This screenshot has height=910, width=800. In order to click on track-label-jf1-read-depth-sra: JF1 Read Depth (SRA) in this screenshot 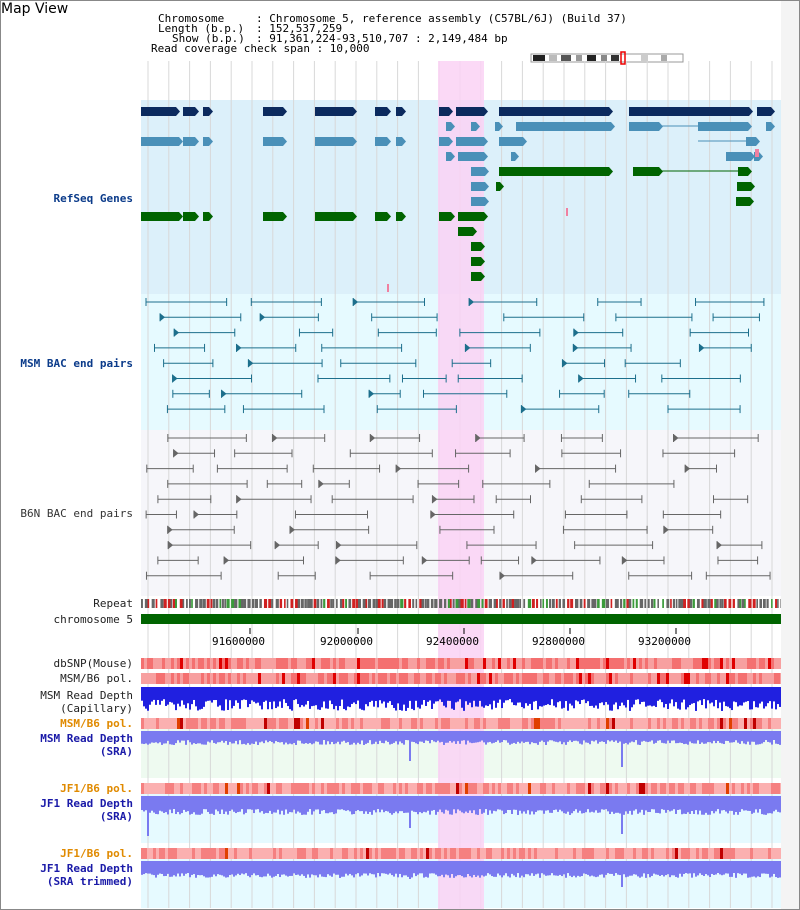, I will do `click(86, 810)`.